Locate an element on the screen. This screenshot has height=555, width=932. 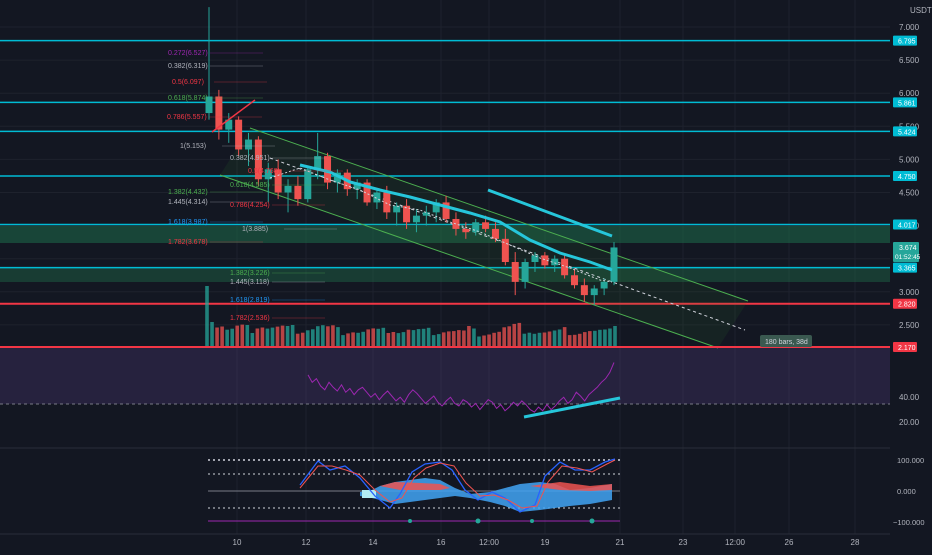
volume-bars is located at coordinates (411, 316).